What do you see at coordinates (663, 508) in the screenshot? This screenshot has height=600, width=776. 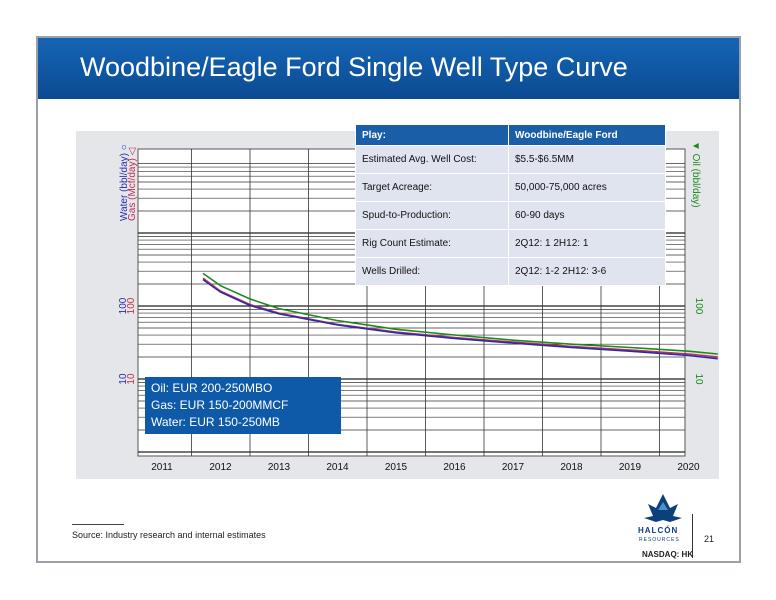 I see `hawk-logo-icon` at bounding box center [663, 508].